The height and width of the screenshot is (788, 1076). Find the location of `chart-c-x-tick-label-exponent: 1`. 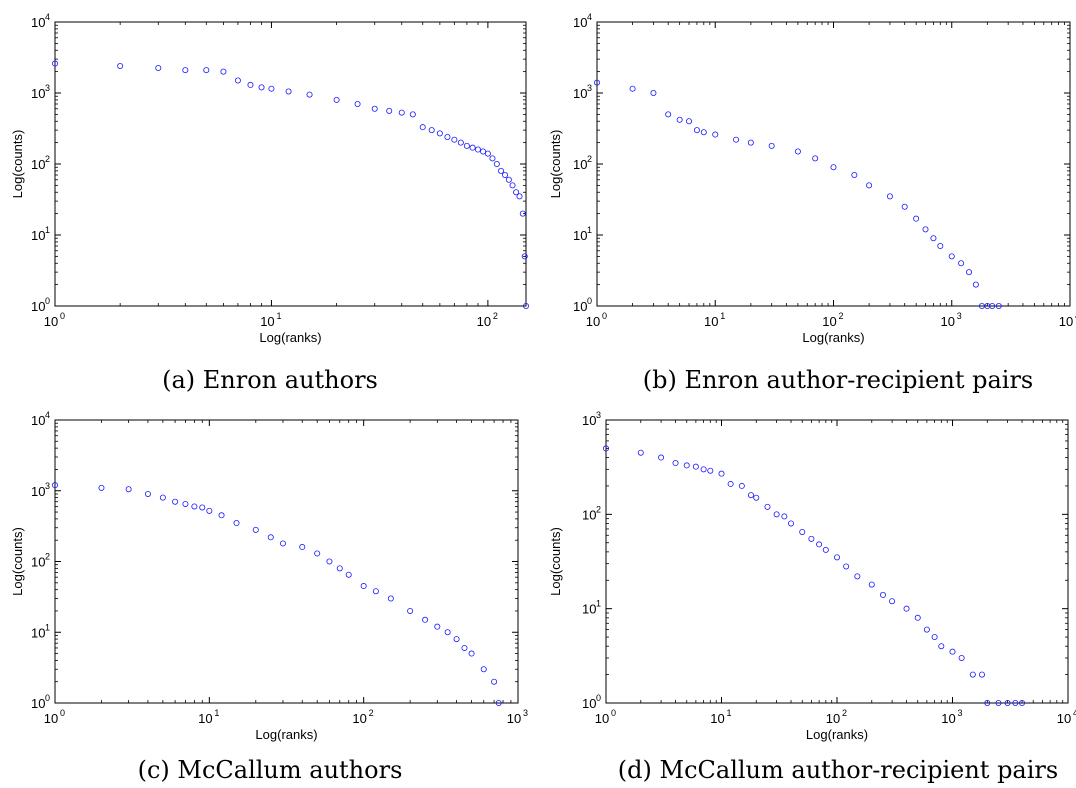

chart-c-x-tick-label-exponent: 1 is located at coordinates (216, 713).